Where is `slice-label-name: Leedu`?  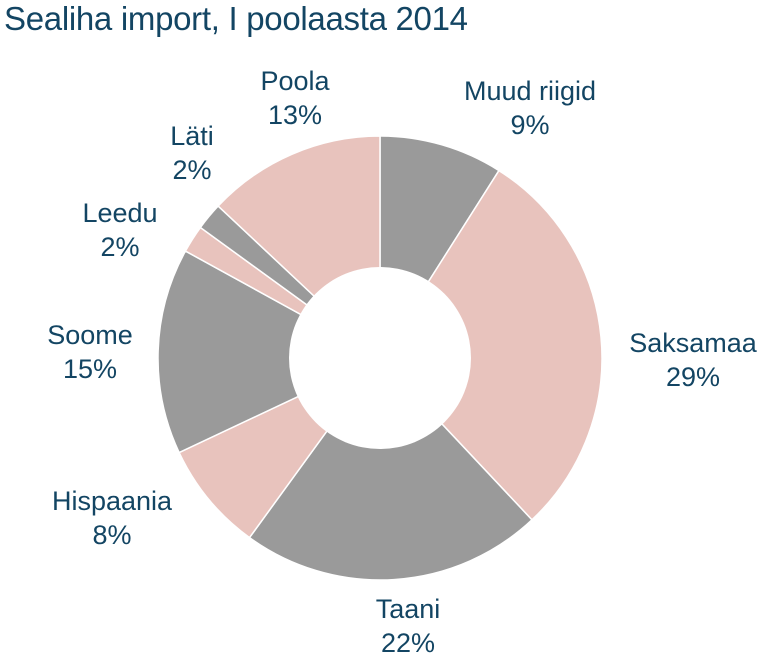 slice-label-name: Leedu is located at coordinates (119, 213).